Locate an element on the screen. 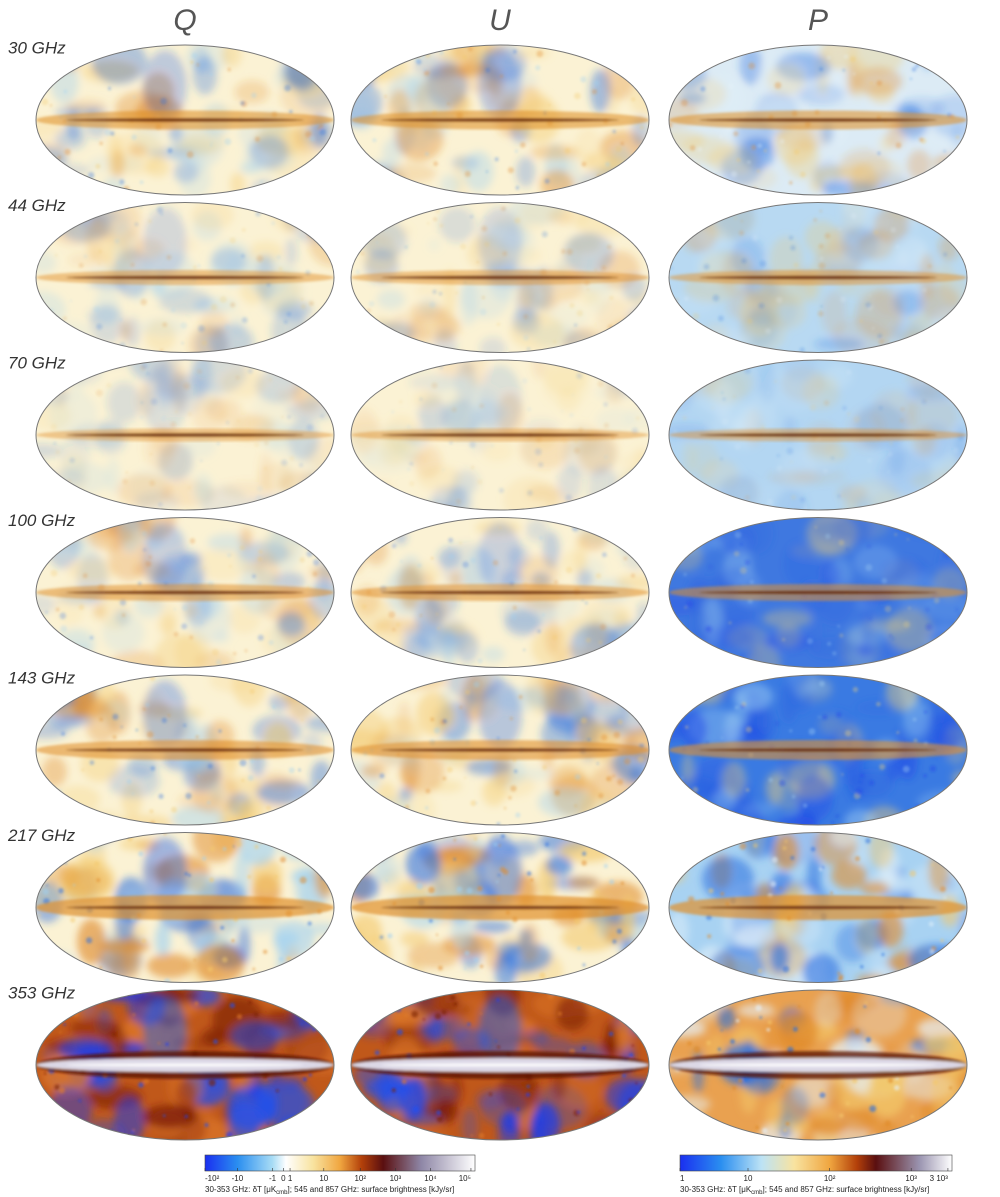 The height and width of the screenshot is (1197, 1000). galactic-plane is located at coordinates (185, 907).